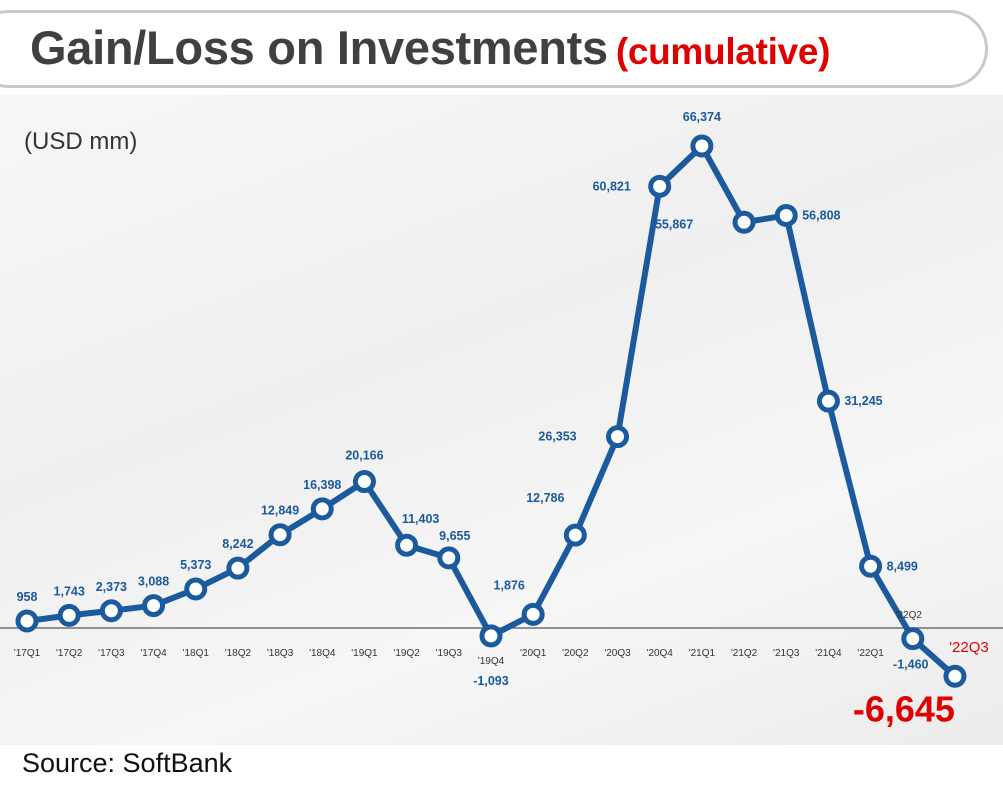 This screenshot has height=792, width=1003. I want to click on tick-label-4: '18Q1, so click(196, 653).